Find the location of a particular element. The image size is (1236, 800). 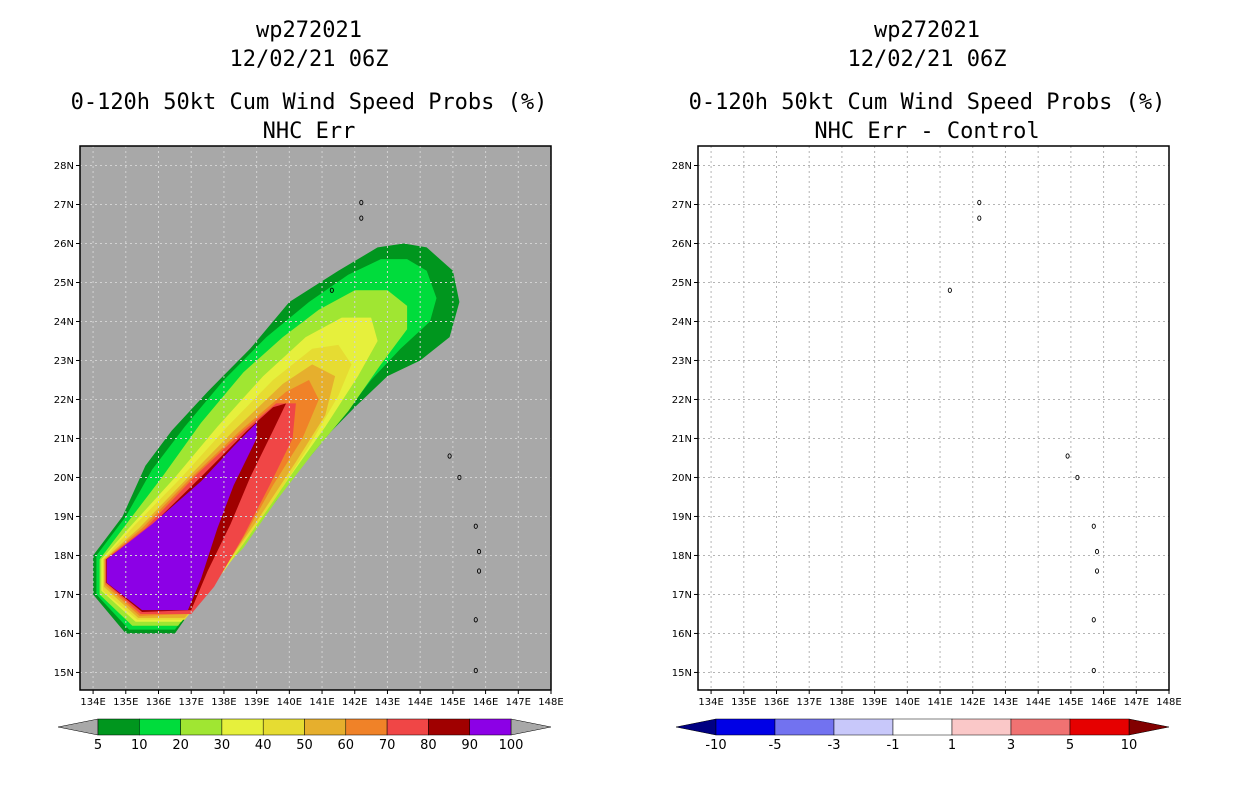

y-tick-label: 24N is located at coordinates (64, 322).